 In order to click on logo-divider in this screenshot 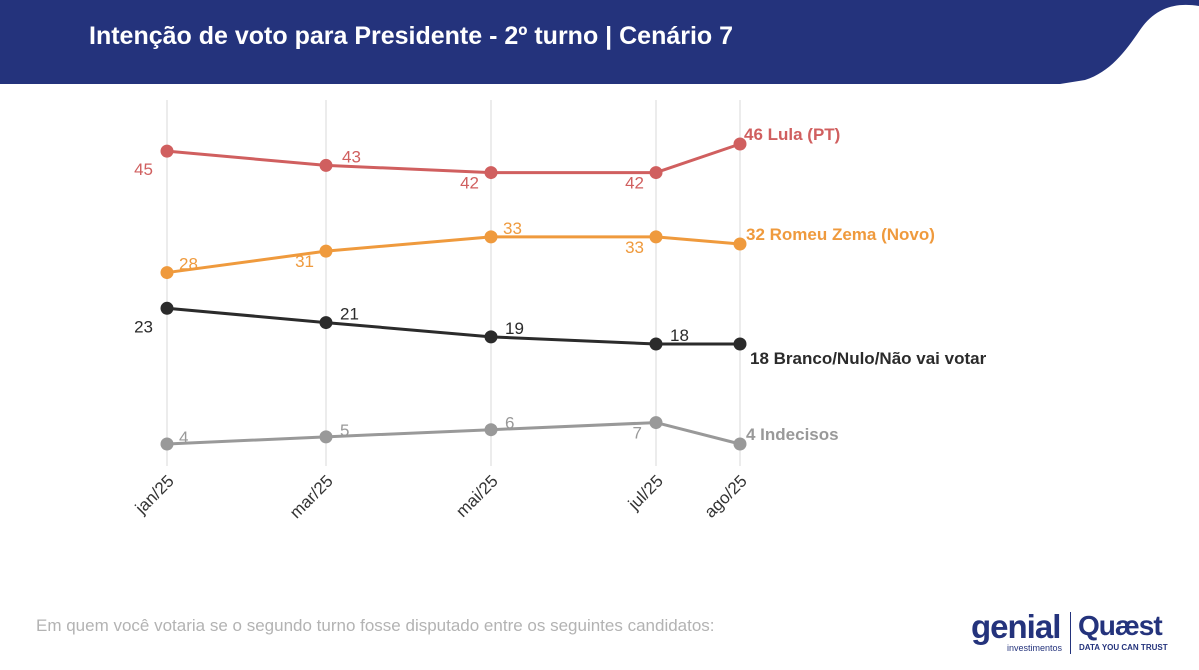, I will do `click(1070, 633)`.